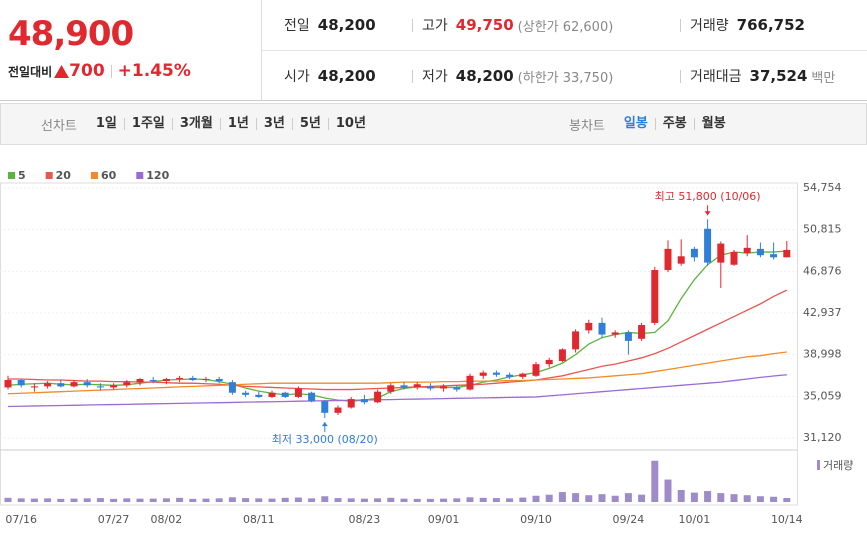  I want to click on y-tick-label: 46,876, so click(822, 270).